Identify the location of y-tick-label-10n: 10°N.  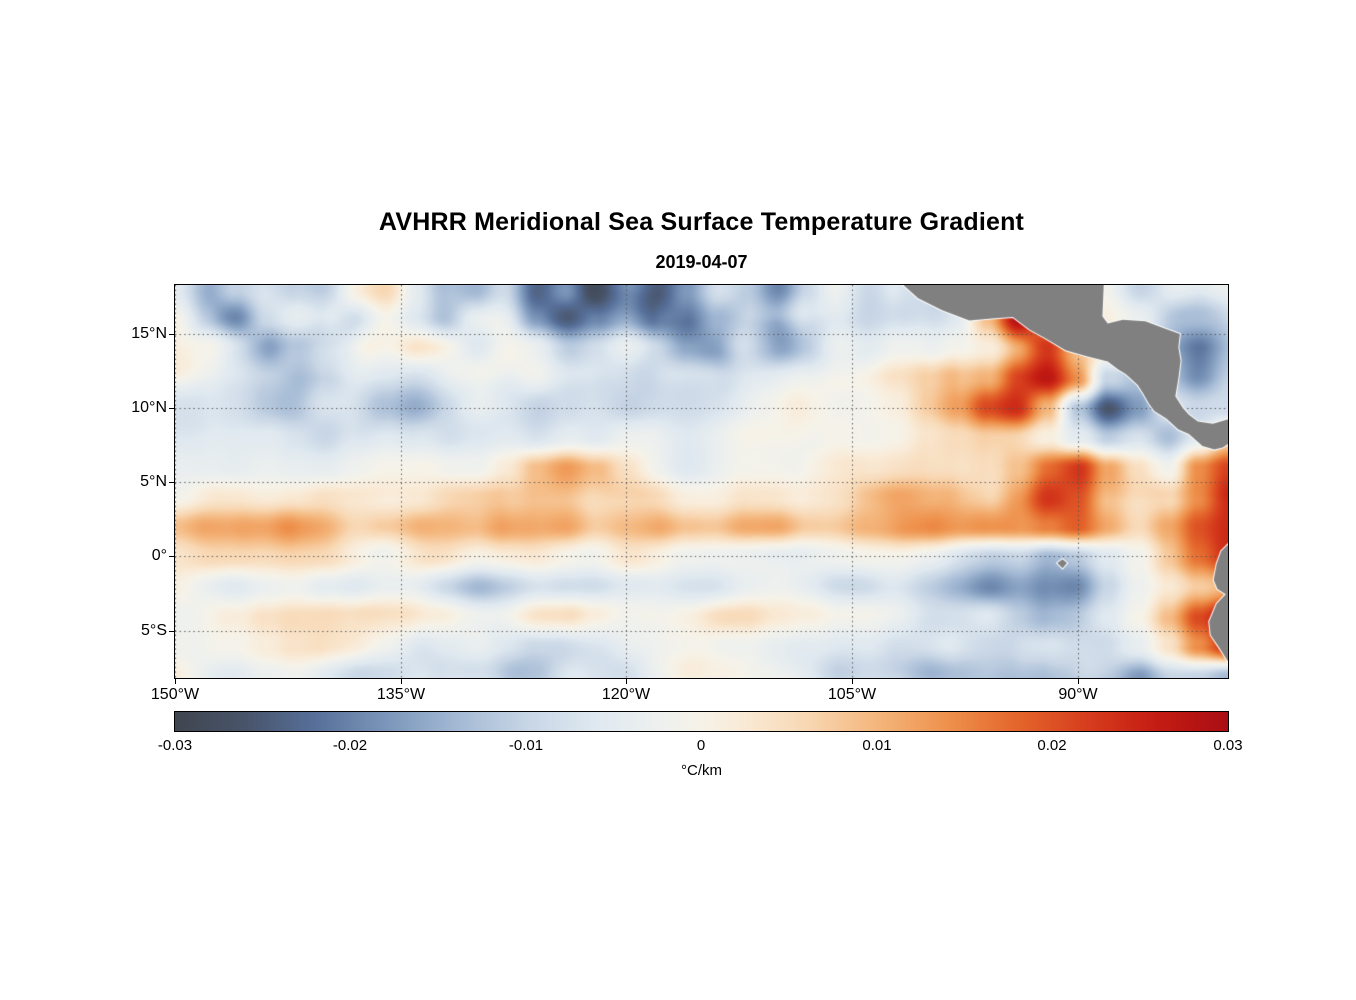
(149, 407).